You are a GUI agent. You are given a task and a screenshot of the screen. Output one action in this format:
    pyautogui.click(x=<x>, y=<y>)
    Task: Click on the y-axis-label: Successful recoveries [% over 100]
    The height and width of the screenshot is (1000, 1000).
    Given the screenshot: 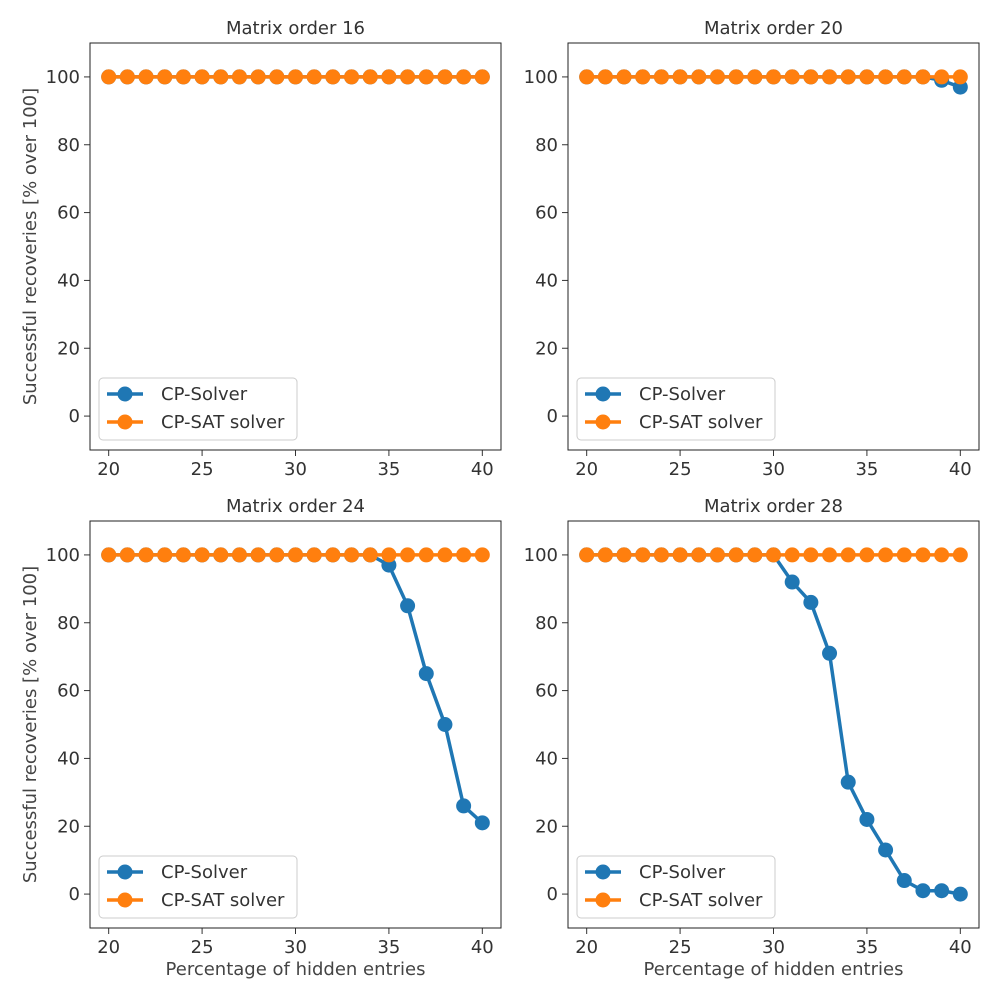 What is the action you would take?
    pyautogui.click(x=30, y=246)
    